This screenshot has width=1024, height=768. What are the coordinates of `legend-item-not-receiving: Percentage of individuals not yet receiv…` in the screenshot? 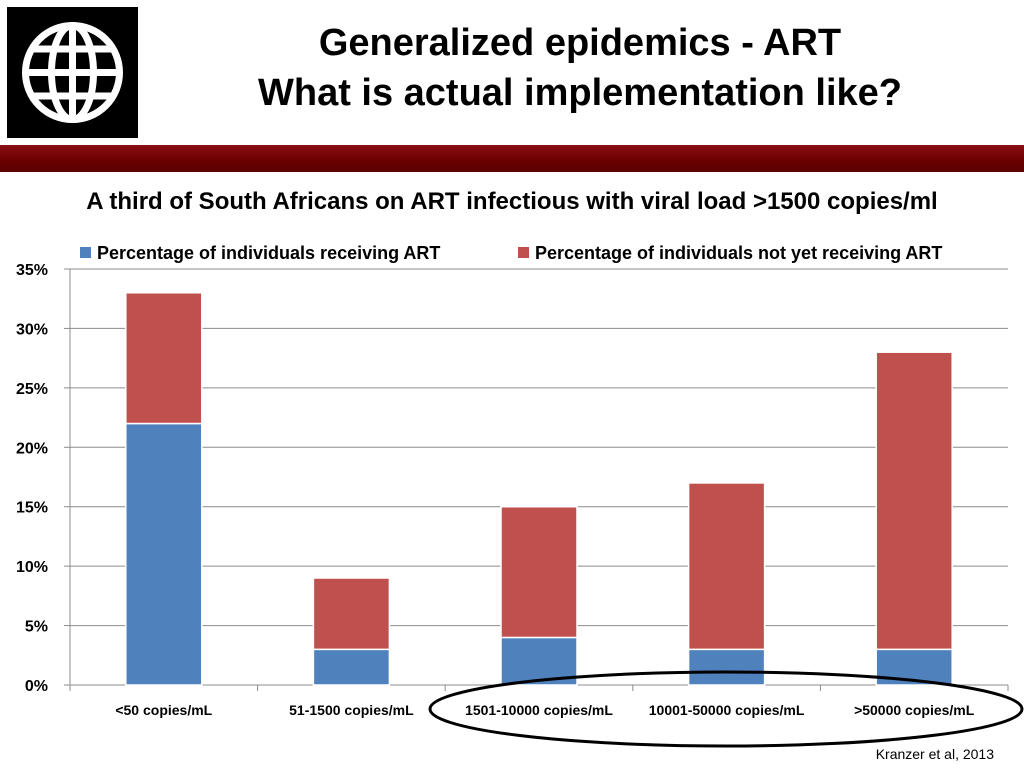 It's located at (730, 253).